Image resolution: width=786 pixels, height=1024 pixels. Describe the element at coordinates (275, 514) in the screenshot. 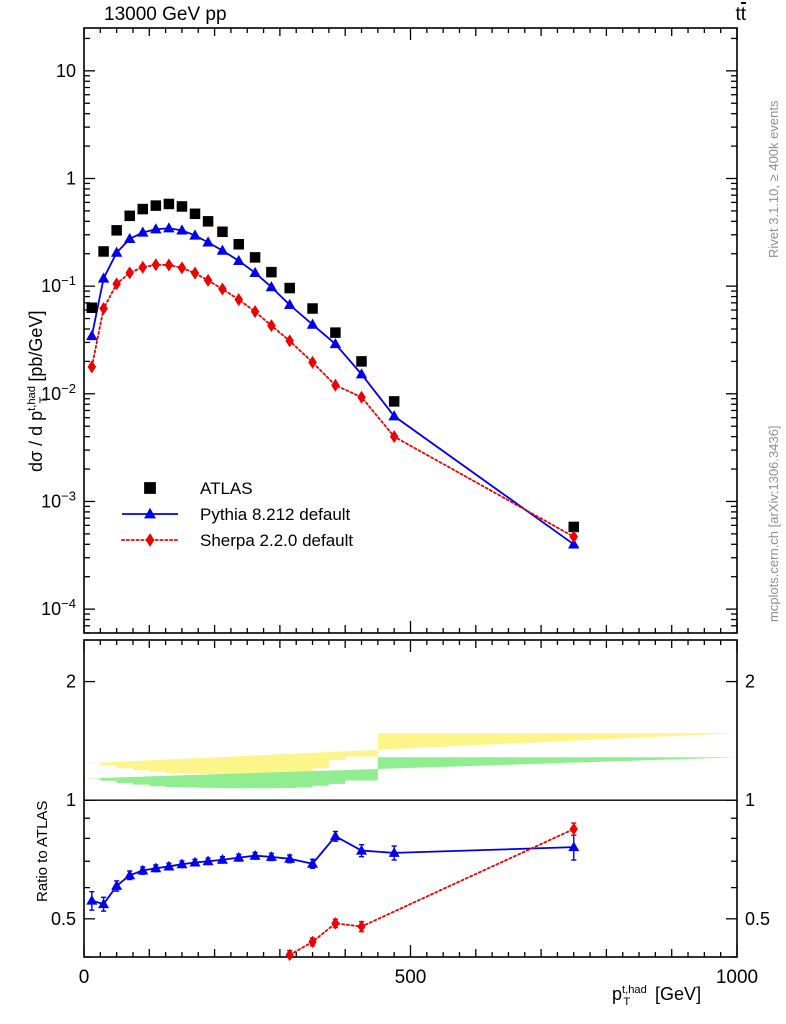

I see `legend-label: Pythia 8.212 default` at that location.